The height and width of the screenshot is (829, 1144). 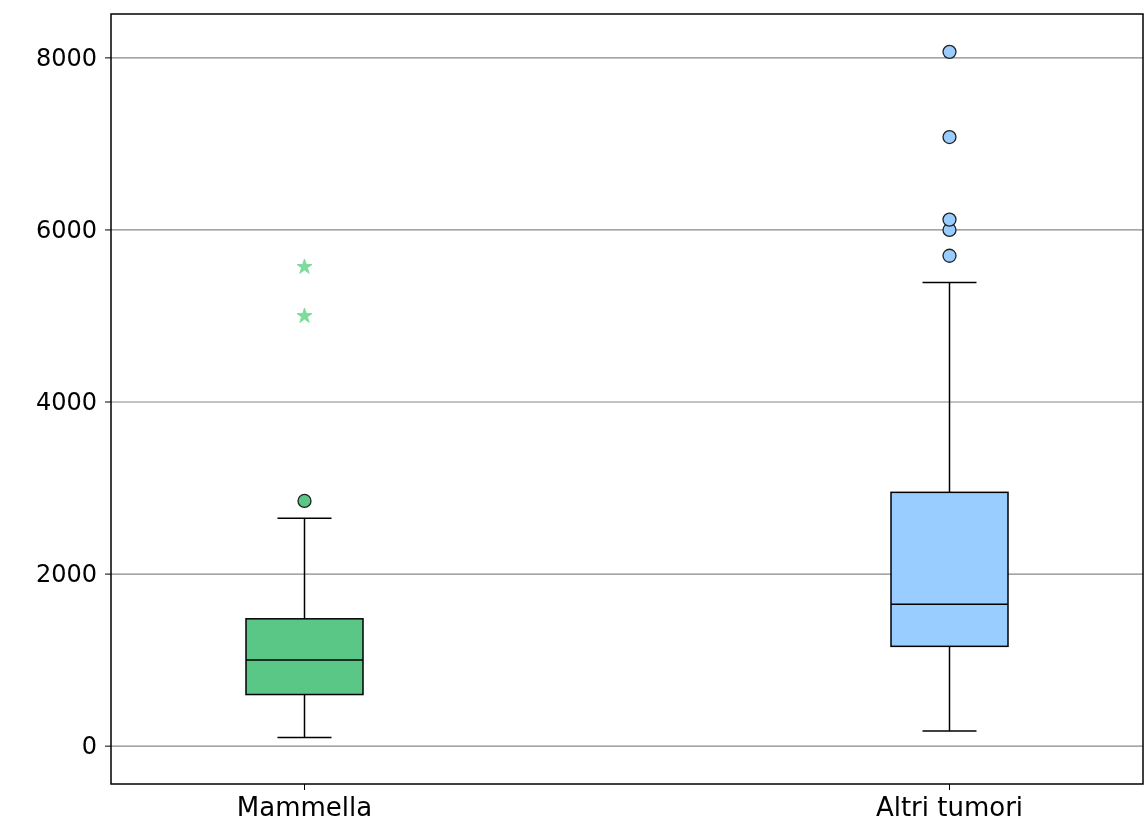 What do you see at coordinates (66, 574) in the screenshot?
I see `y-tick-label: 2000` at bounding box center [66, 574].